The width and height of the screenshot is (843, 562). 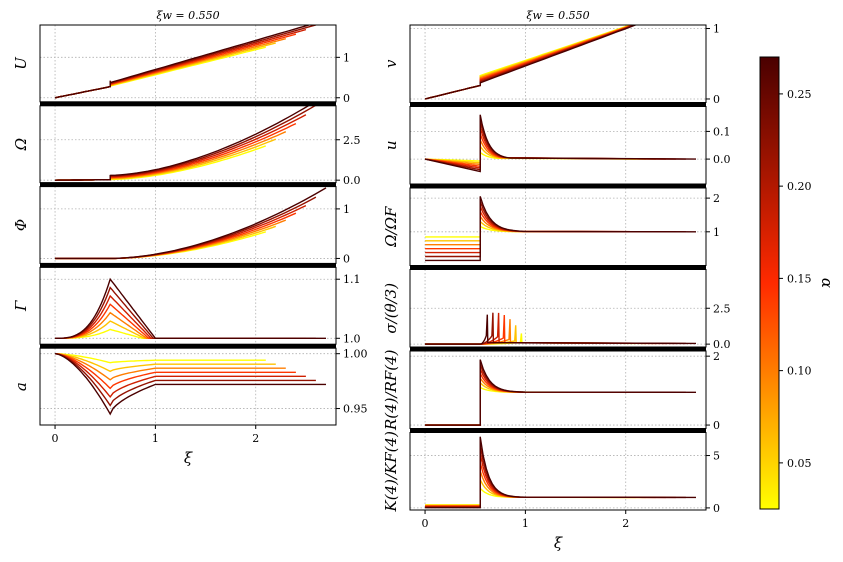 I want to click on colorbar-gradient, so click(x=769, y=283).